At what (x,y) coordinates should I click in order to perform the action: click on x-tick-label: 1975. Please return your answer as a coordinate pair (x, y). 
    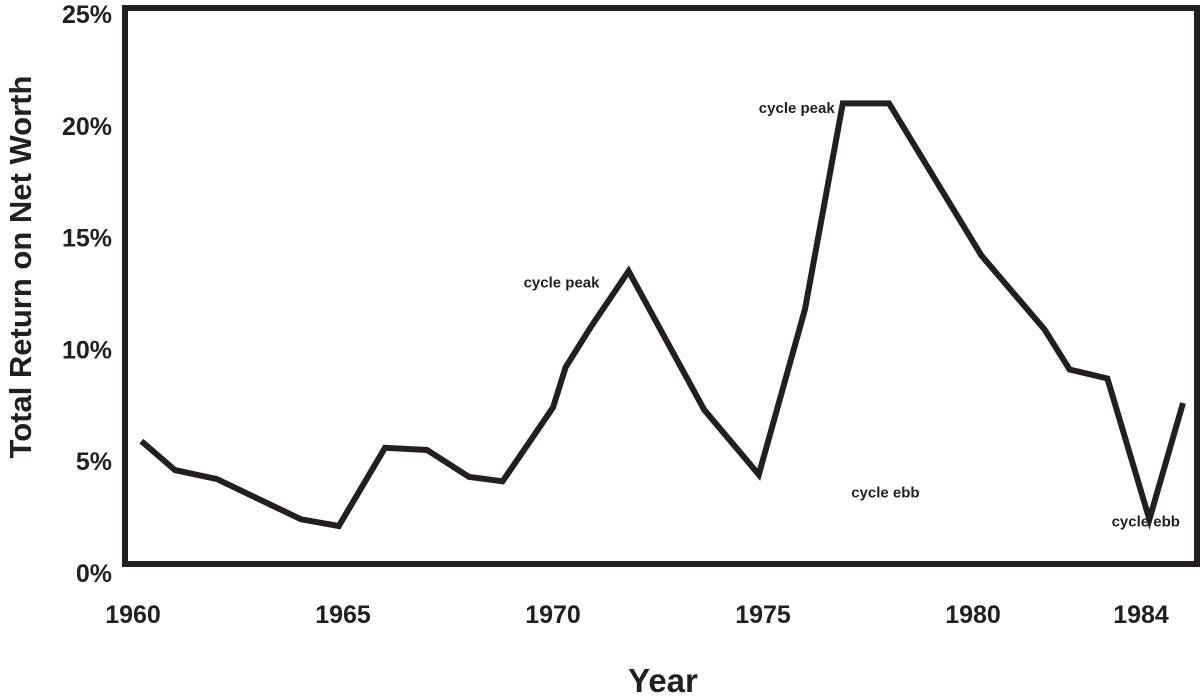
    Looking at the image, I should click on (763, 615).